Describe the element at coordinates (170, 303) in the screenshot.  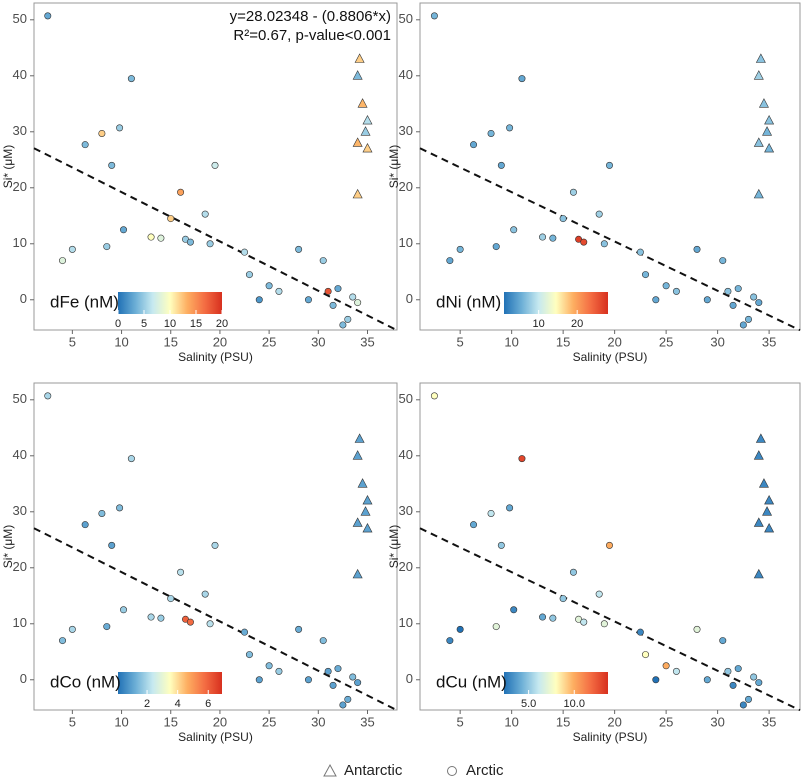
I see `colorbar` at that location.